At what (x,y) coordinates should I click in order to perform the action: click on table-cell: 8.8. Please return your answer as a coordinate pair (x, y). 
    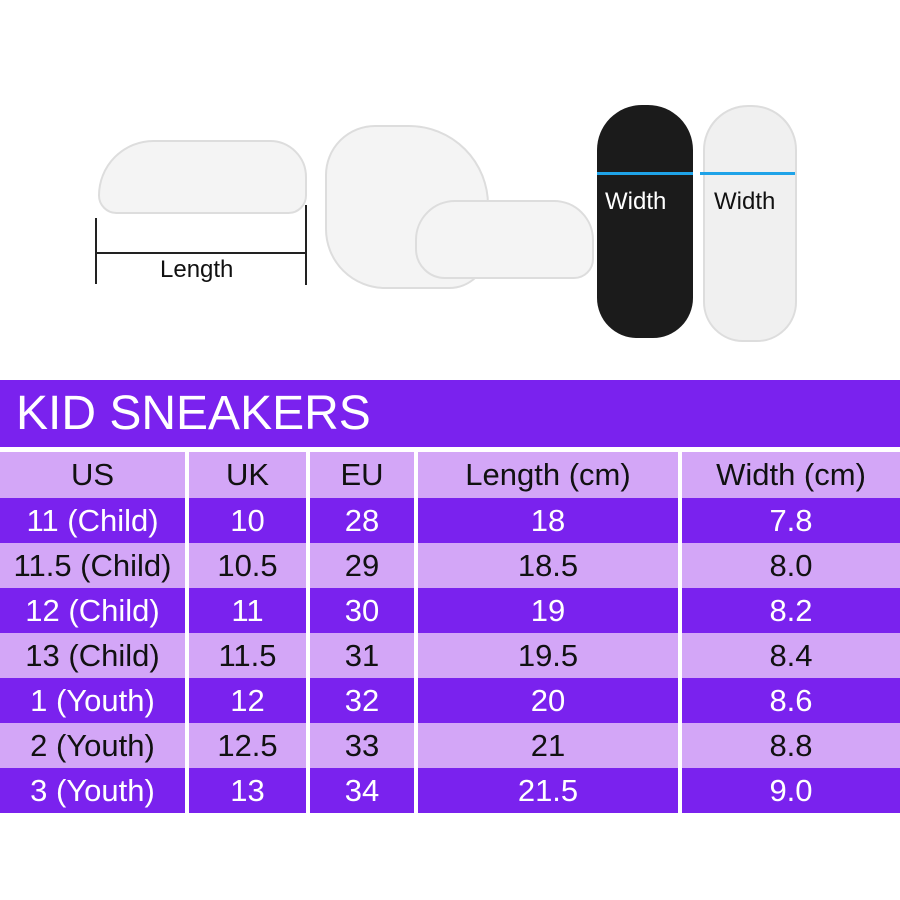
    Looking at the image, I should click on (789, 745).